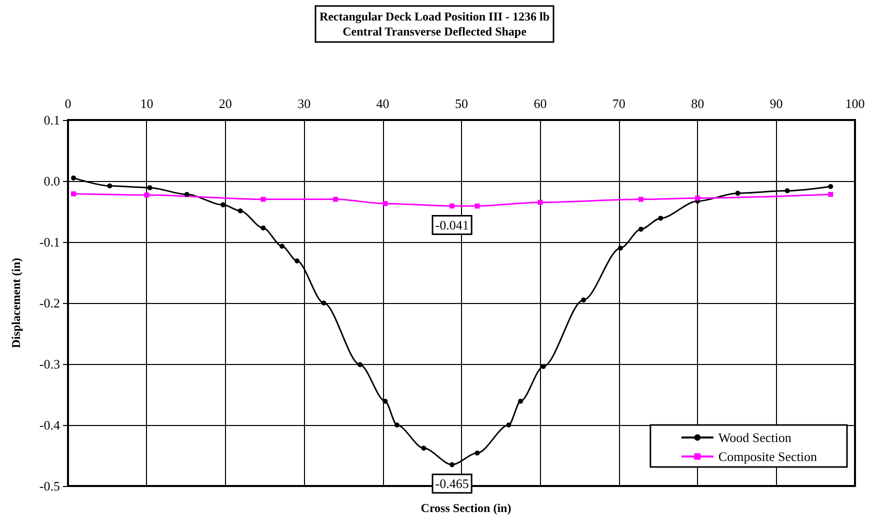 Image resolution: width=869 pixels, height=525 pixels. I want to click on y-tick-label: 0.1, so click(52, 120).